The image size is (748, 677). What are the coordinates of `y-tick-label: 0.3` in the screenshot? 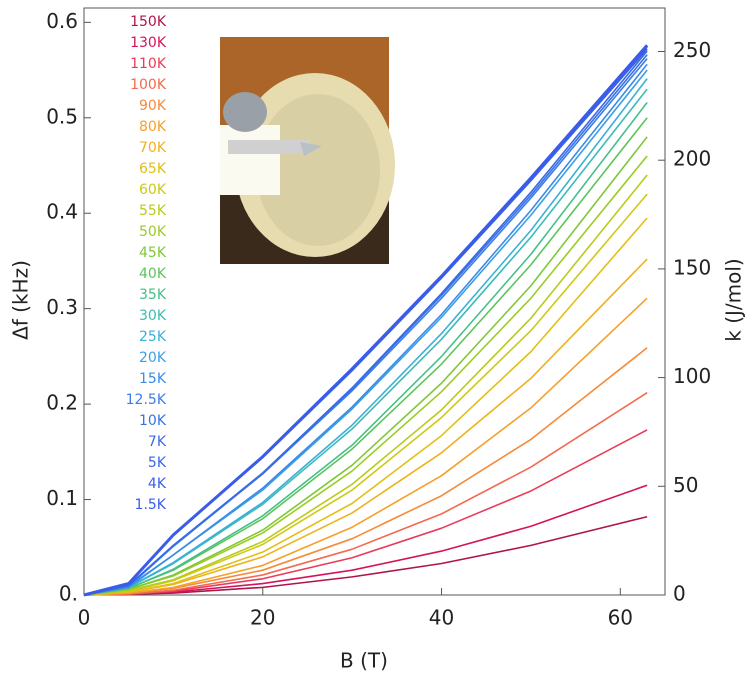 It's located at (62, 307).